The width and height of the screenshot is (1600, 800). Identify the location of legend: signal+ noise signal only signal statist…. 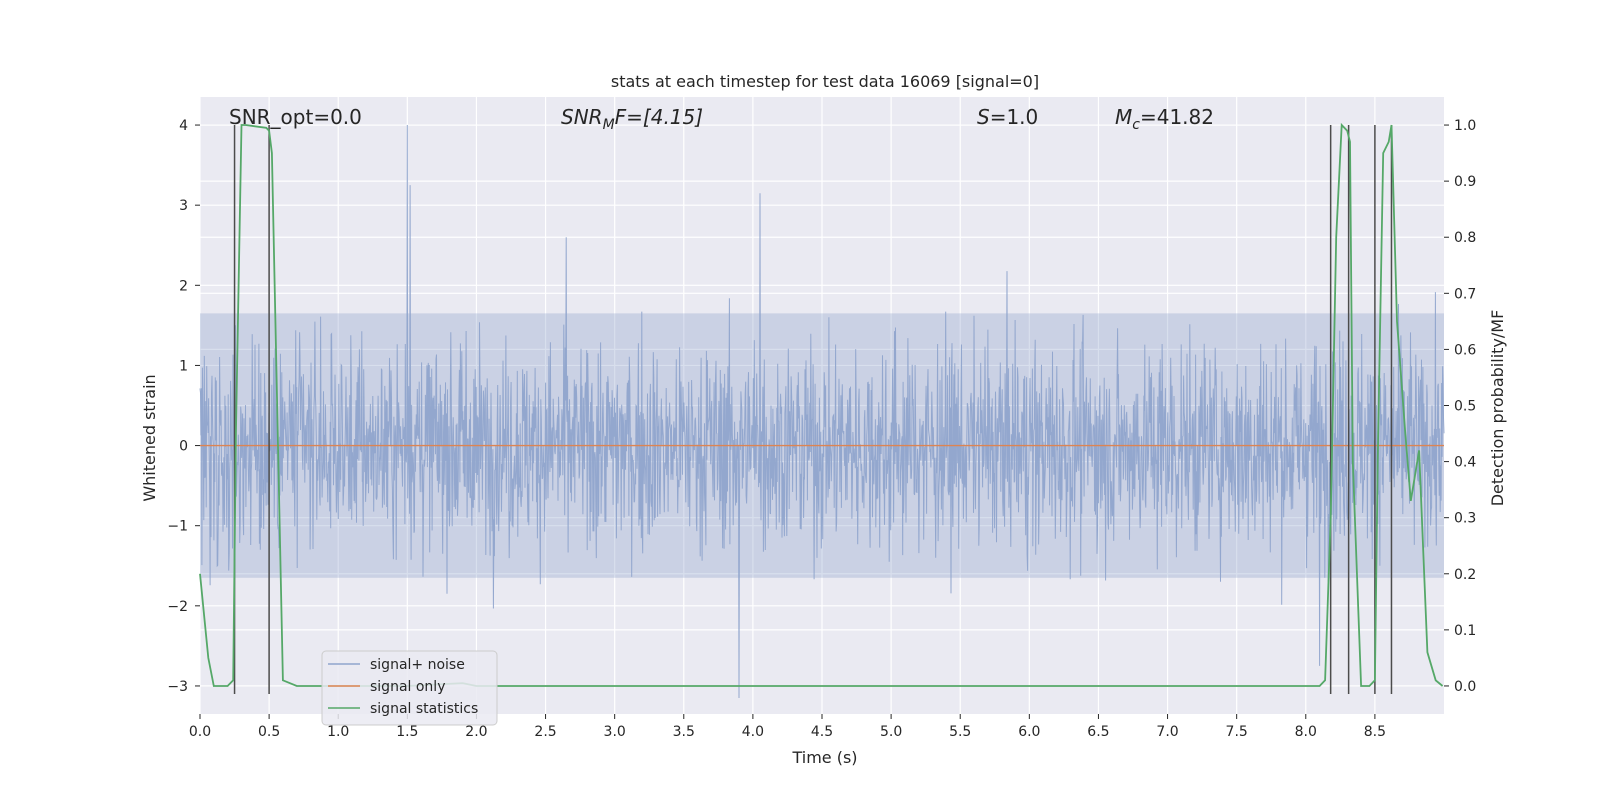
(409, 688).